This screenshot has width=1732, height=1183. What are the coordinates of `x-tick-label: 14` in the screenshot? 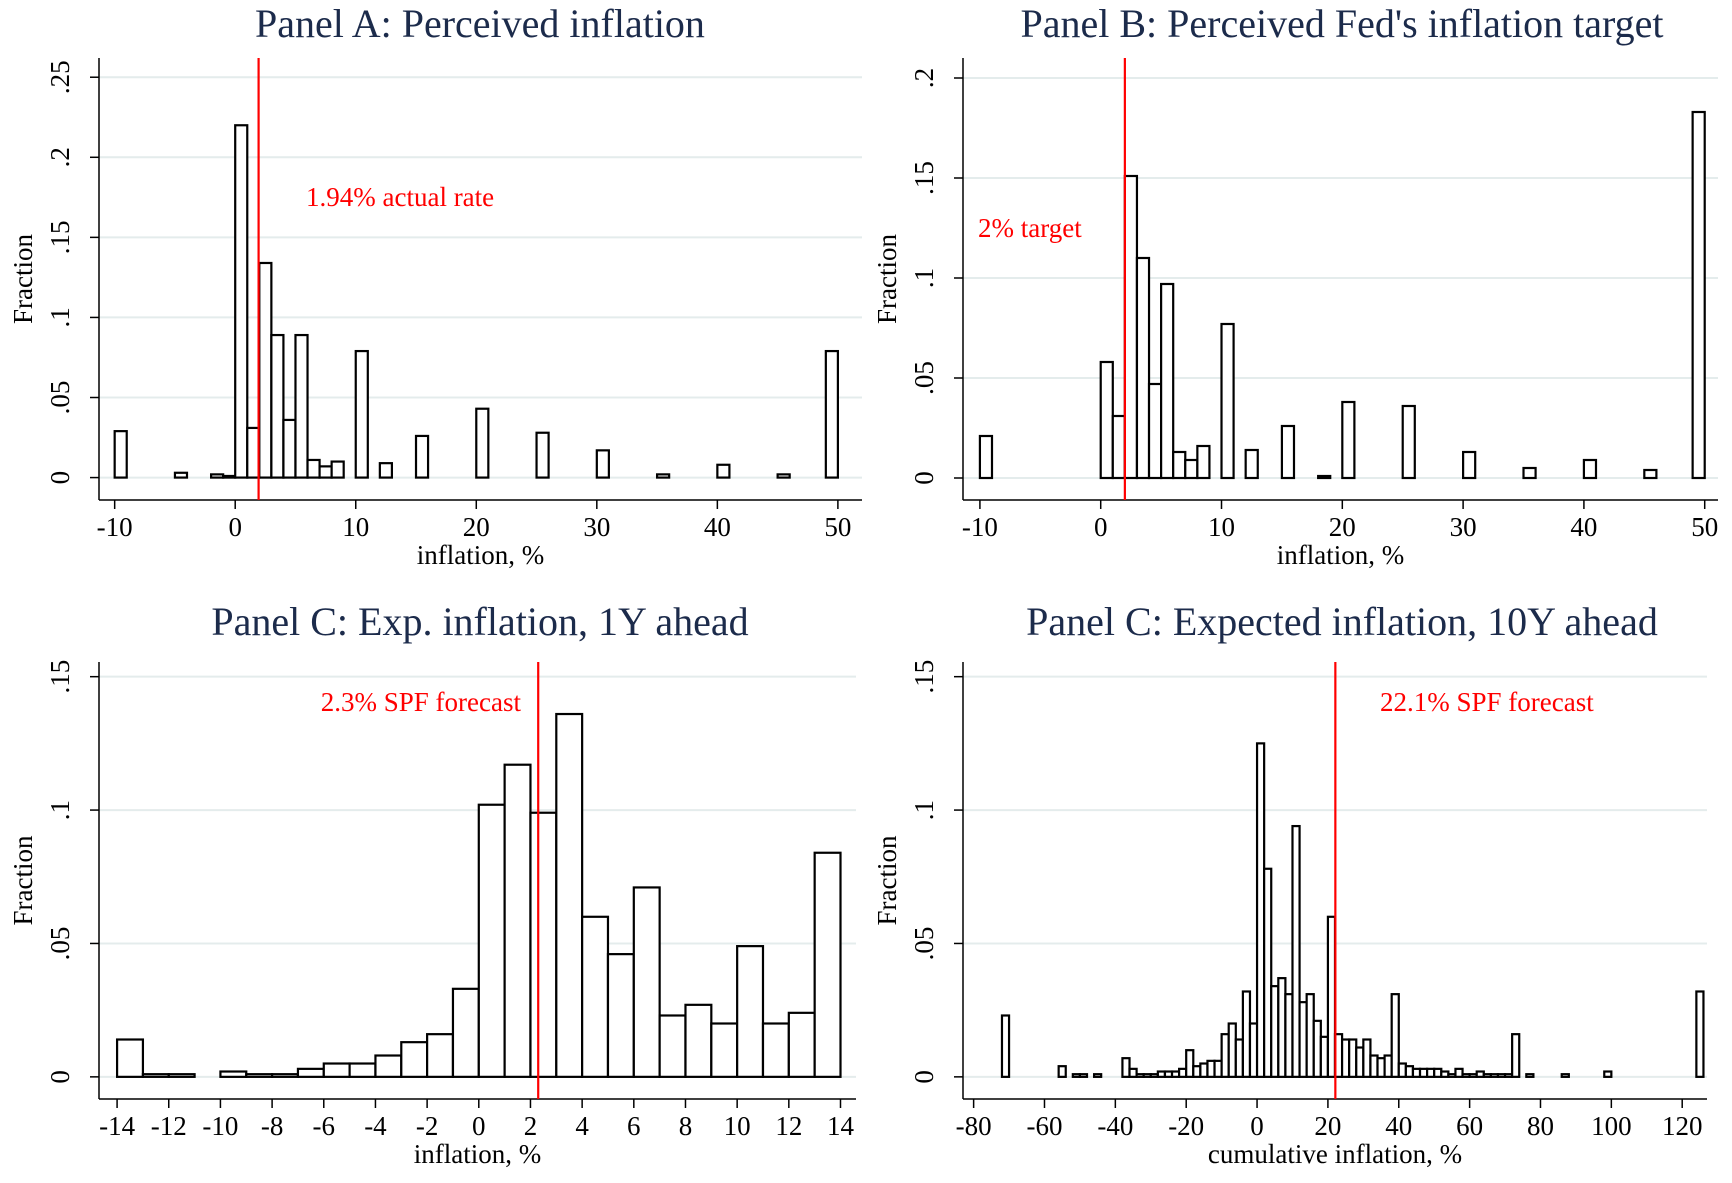 It's located at (841, 1126).